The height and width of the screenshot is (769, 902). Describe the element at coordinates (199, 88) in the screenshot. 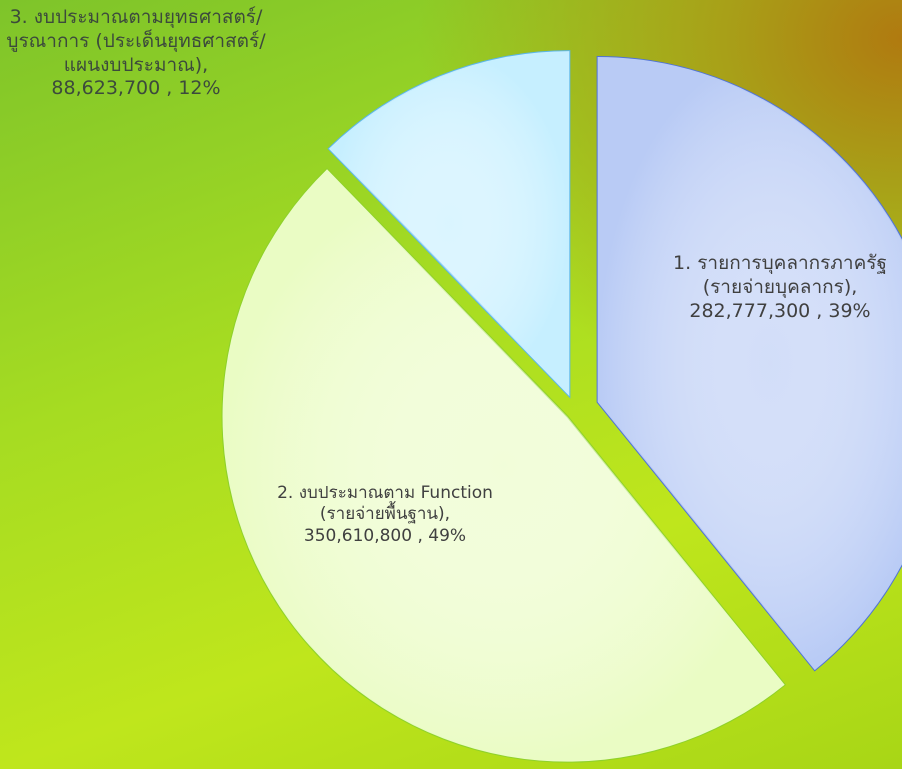

I see `percent-label: 12%` at that location.